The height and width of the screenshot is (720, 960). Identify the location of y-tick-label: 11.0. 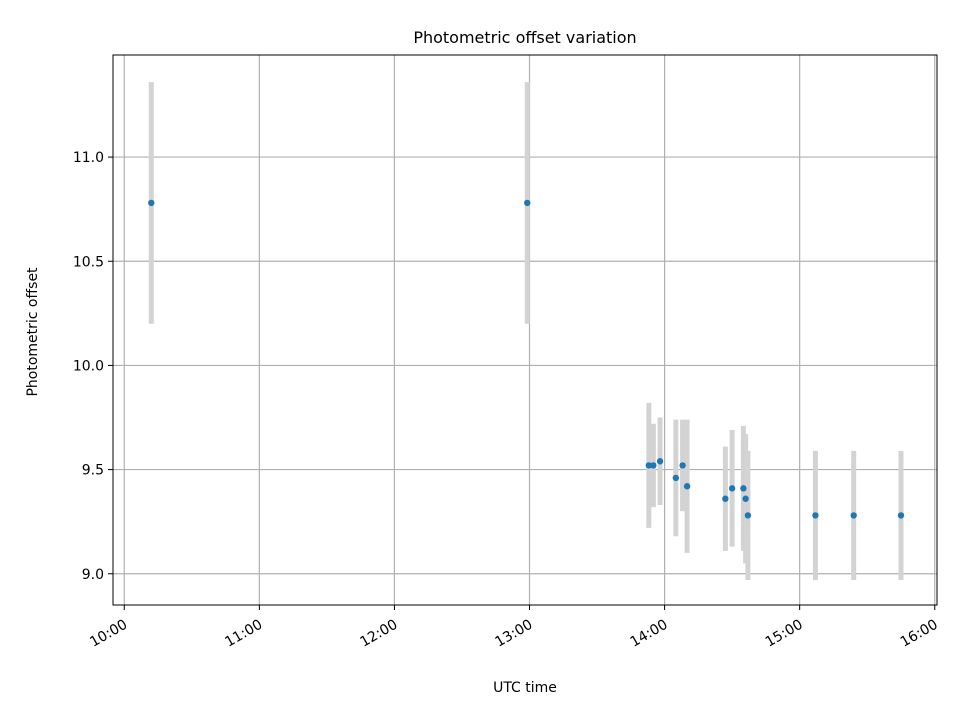
(88, 158).